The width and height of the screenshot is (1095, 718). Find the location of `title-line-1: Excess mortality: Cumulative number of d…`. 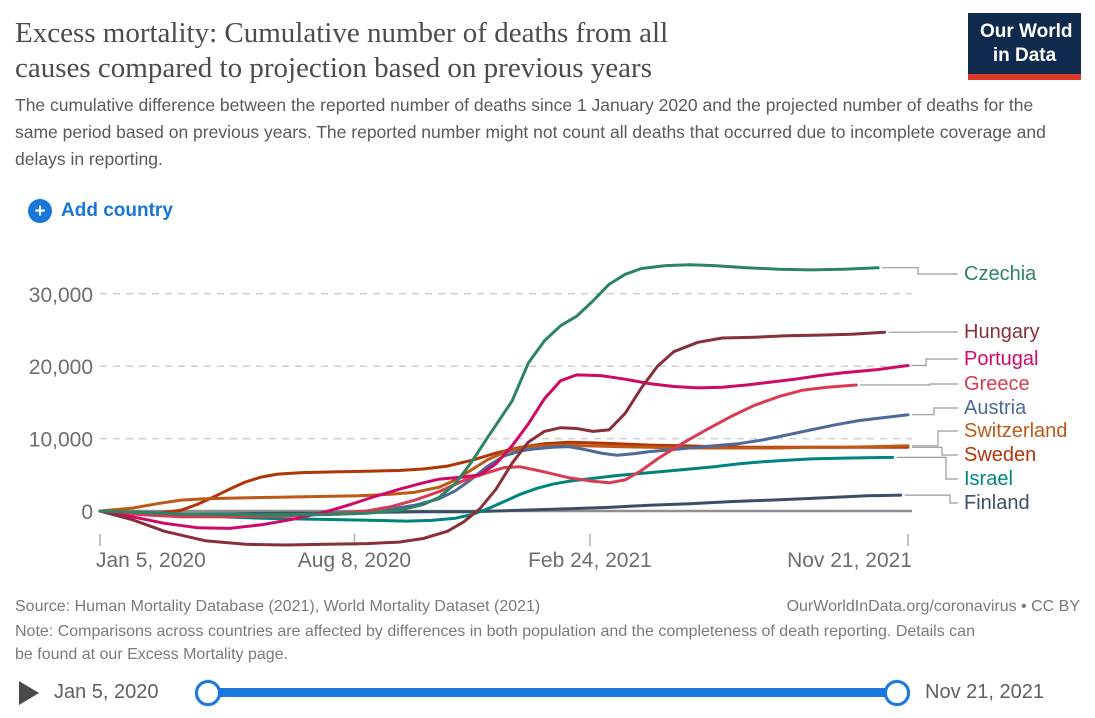

title-line-1: Excess mortality: Cumulative number of d… is located at coordinates (342, 33).